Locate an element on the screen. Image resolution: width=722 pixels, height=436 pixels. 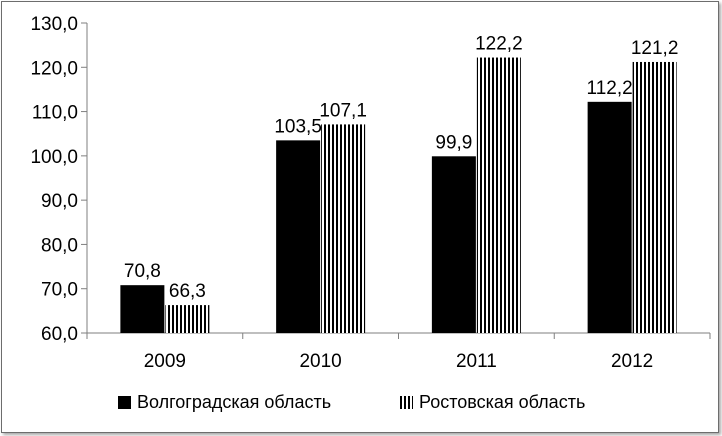
y-tick-label: 60,0 is located at coordinates (59, 334).